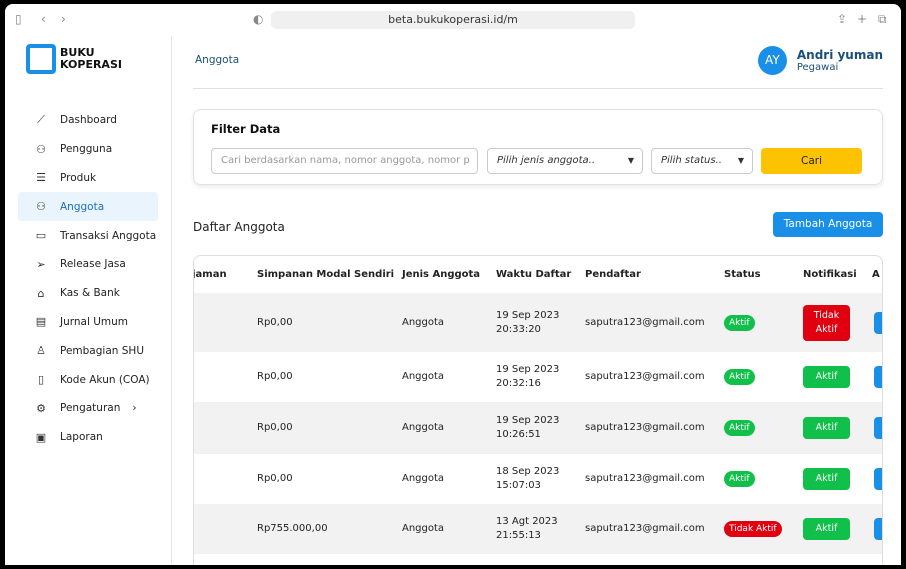  I want to click on waktu-cell: 19 Sep 2023 20:33:20, so click(527, 323).